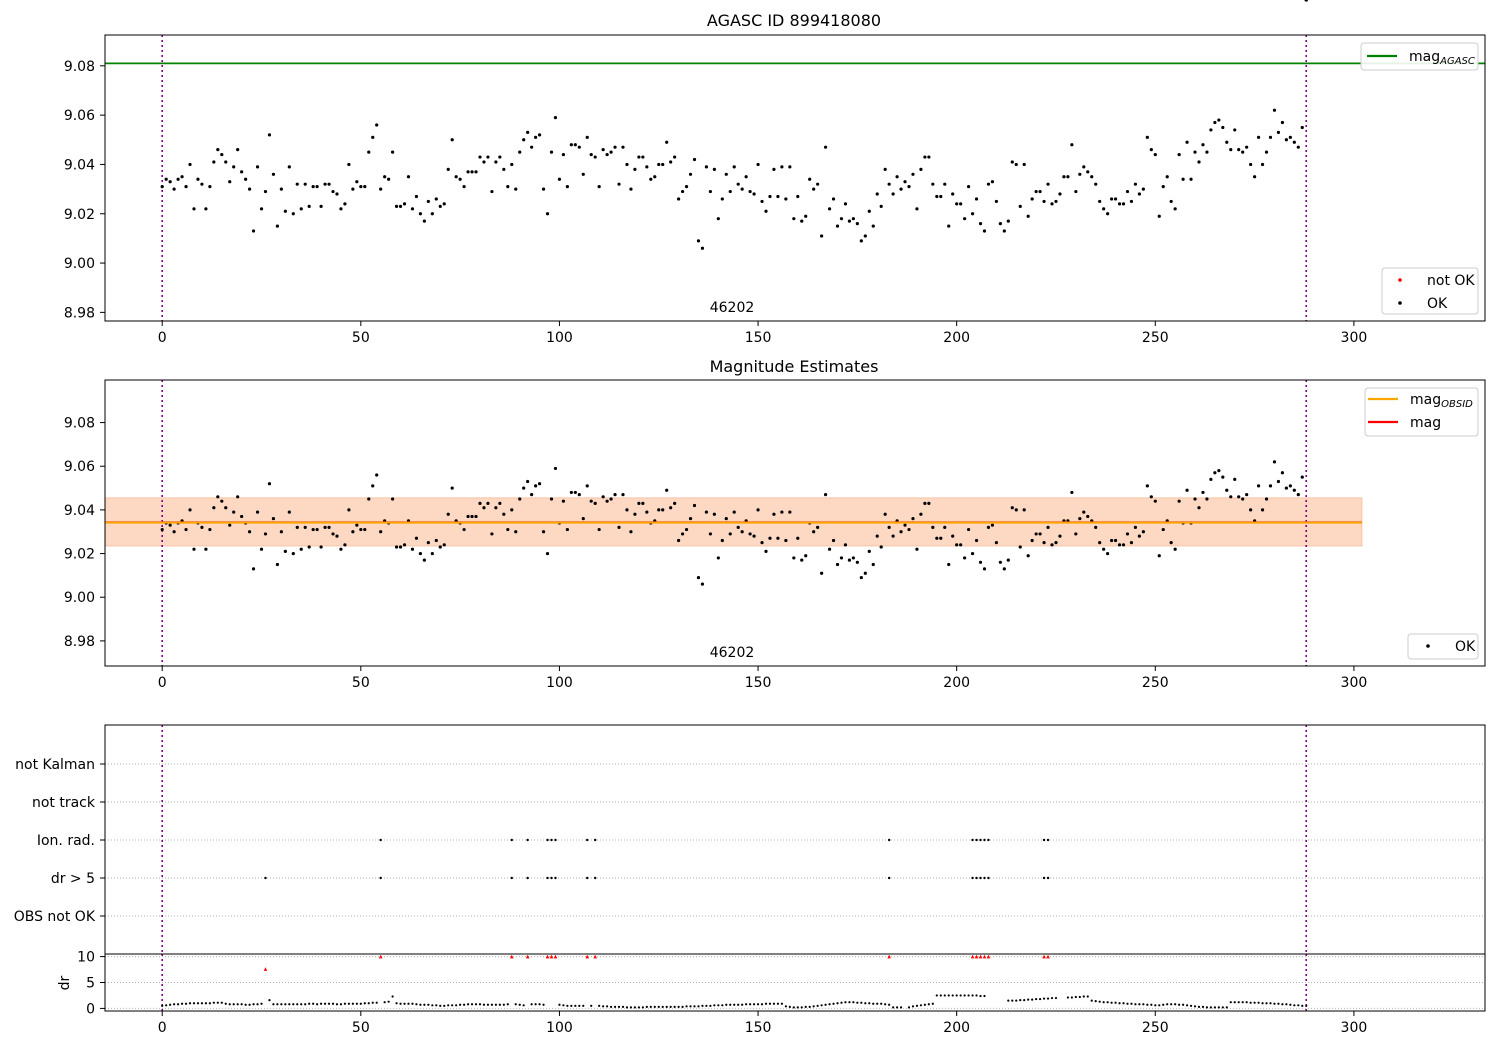  I want to click on panel-flags-category-label: Ion. rad., so click(66, 841).